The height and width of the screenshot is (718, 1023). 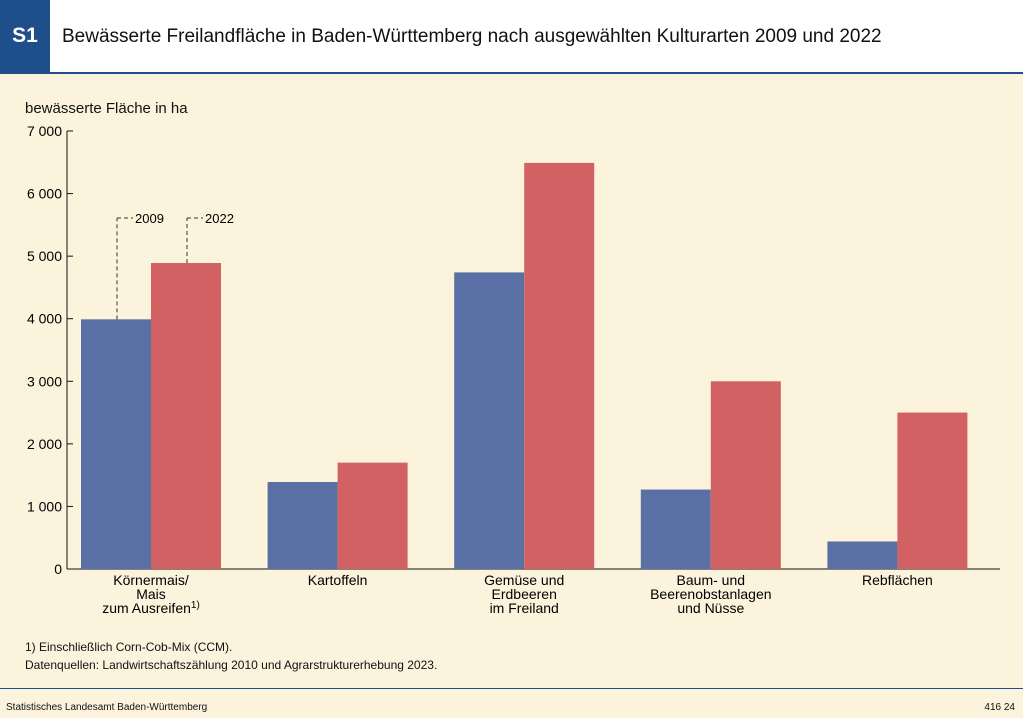 What do you see at coordinates (999, 707) in the screenshot?
I see `chart-code: 416 24` at bounding box center [999, 707].